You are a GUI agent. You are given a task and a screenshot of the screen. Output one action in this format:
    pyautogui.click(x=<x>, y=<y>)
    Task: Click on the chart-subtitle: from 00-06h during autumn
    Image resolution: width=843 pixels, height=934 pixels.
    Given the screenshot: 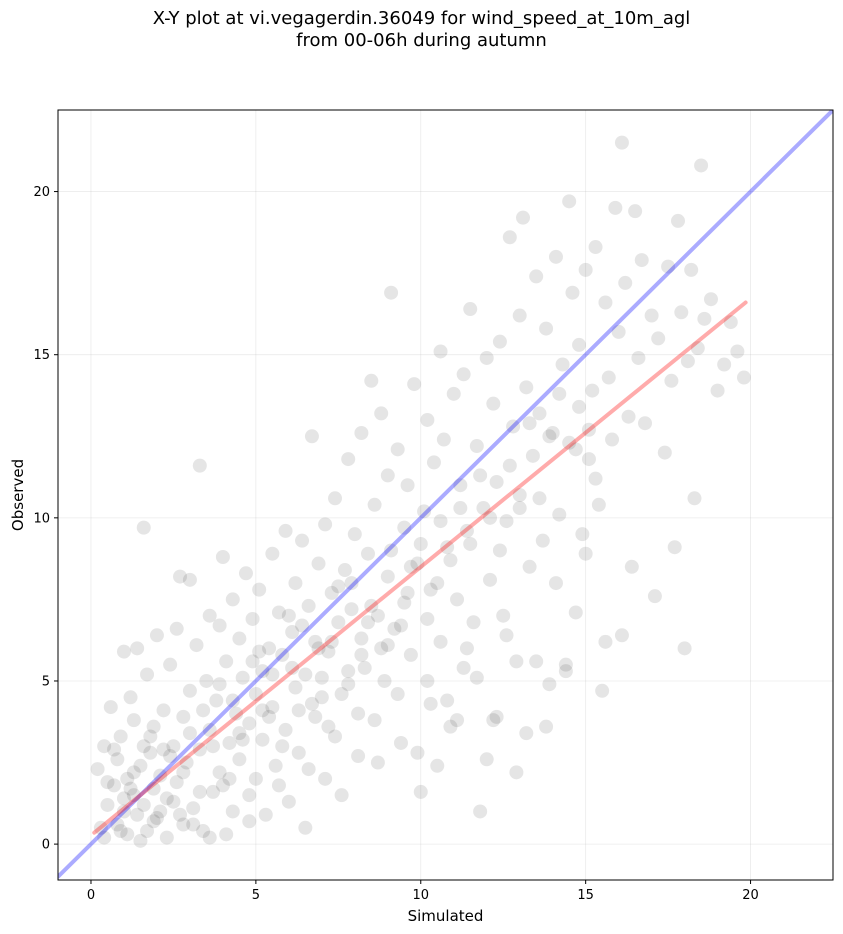 What is the action you would take?
    pyautogui.click(x=421, y=40)
    